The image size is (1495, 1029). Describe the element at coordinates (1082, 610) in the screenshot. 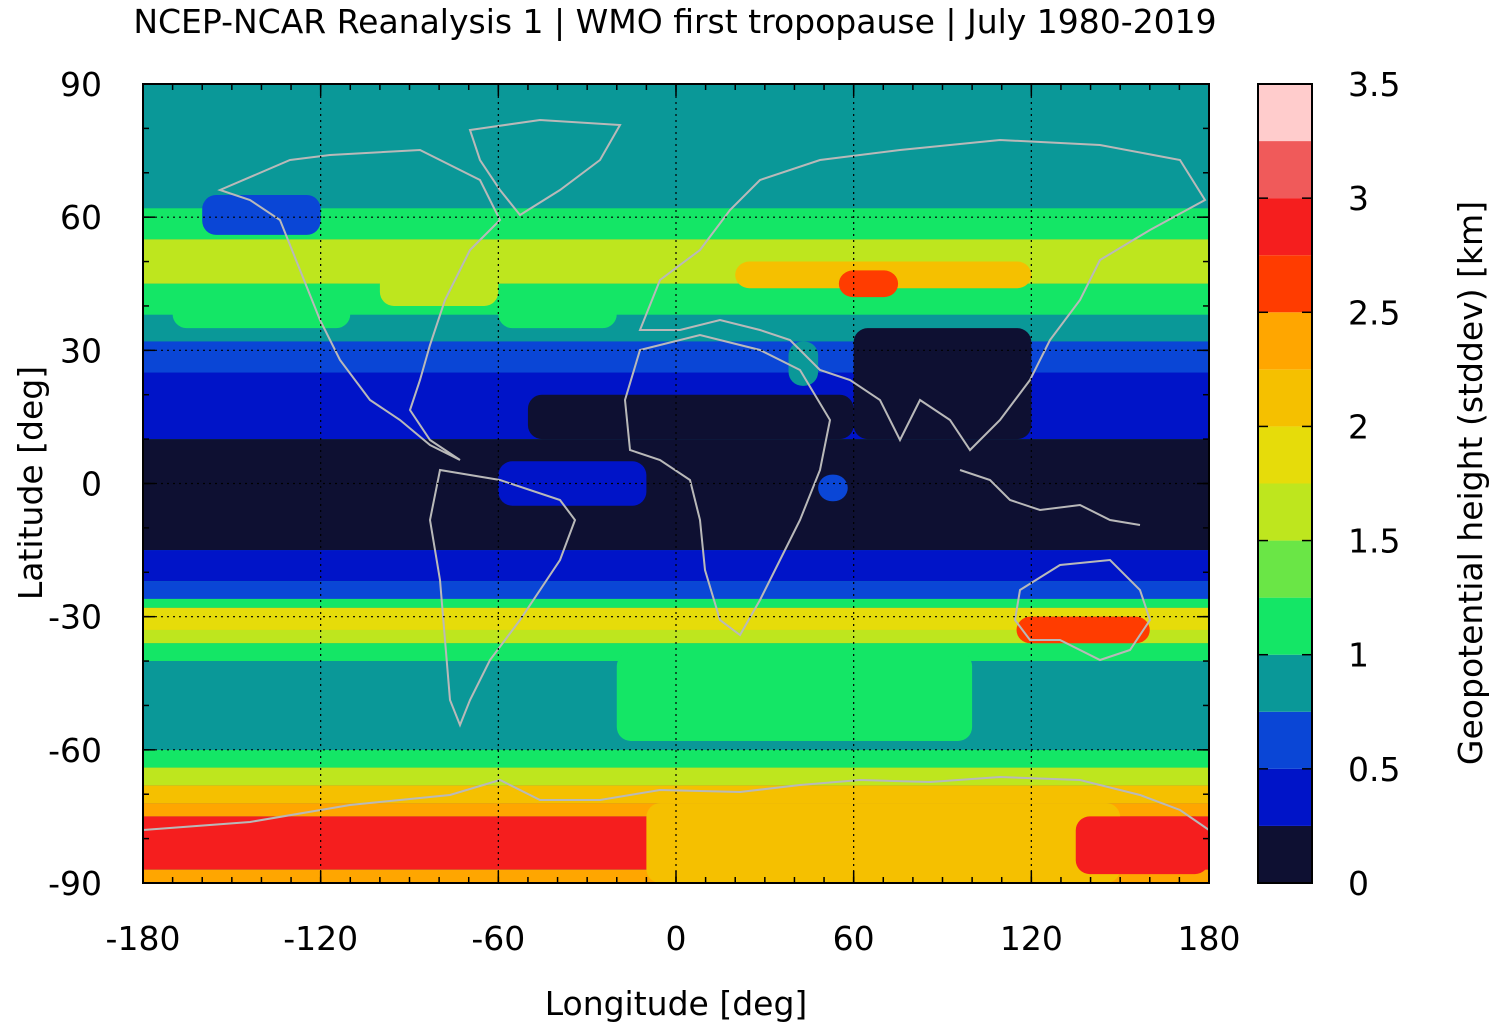

I see `coastline-australia` at that location.